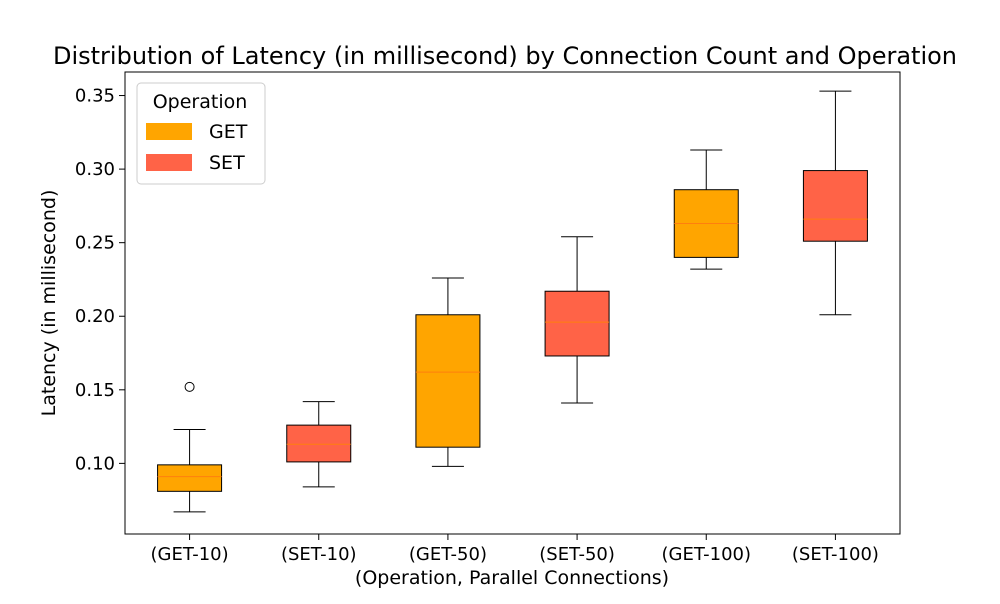  I want to click on legend: Operation GET SET, so click(201, 133).